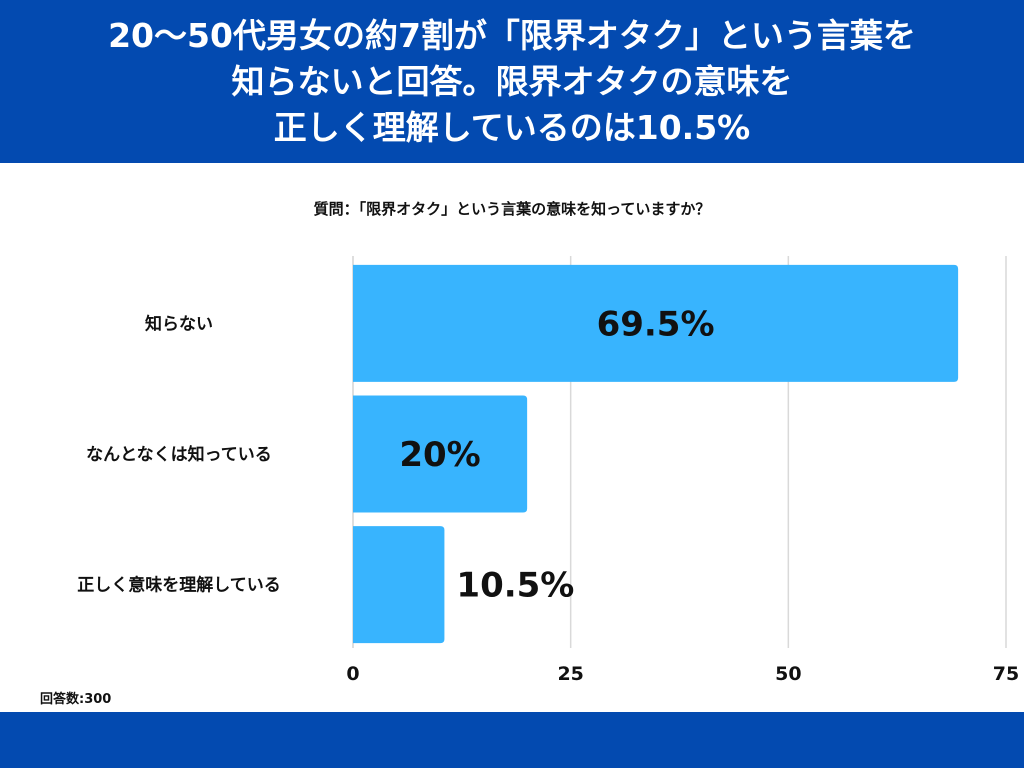 This screenshot has height=768, width=1024. What do you see at coordinates (570, 674) in the screenshot?
I see `x-tick-label-1: 25` at bounding box center [570, 674].